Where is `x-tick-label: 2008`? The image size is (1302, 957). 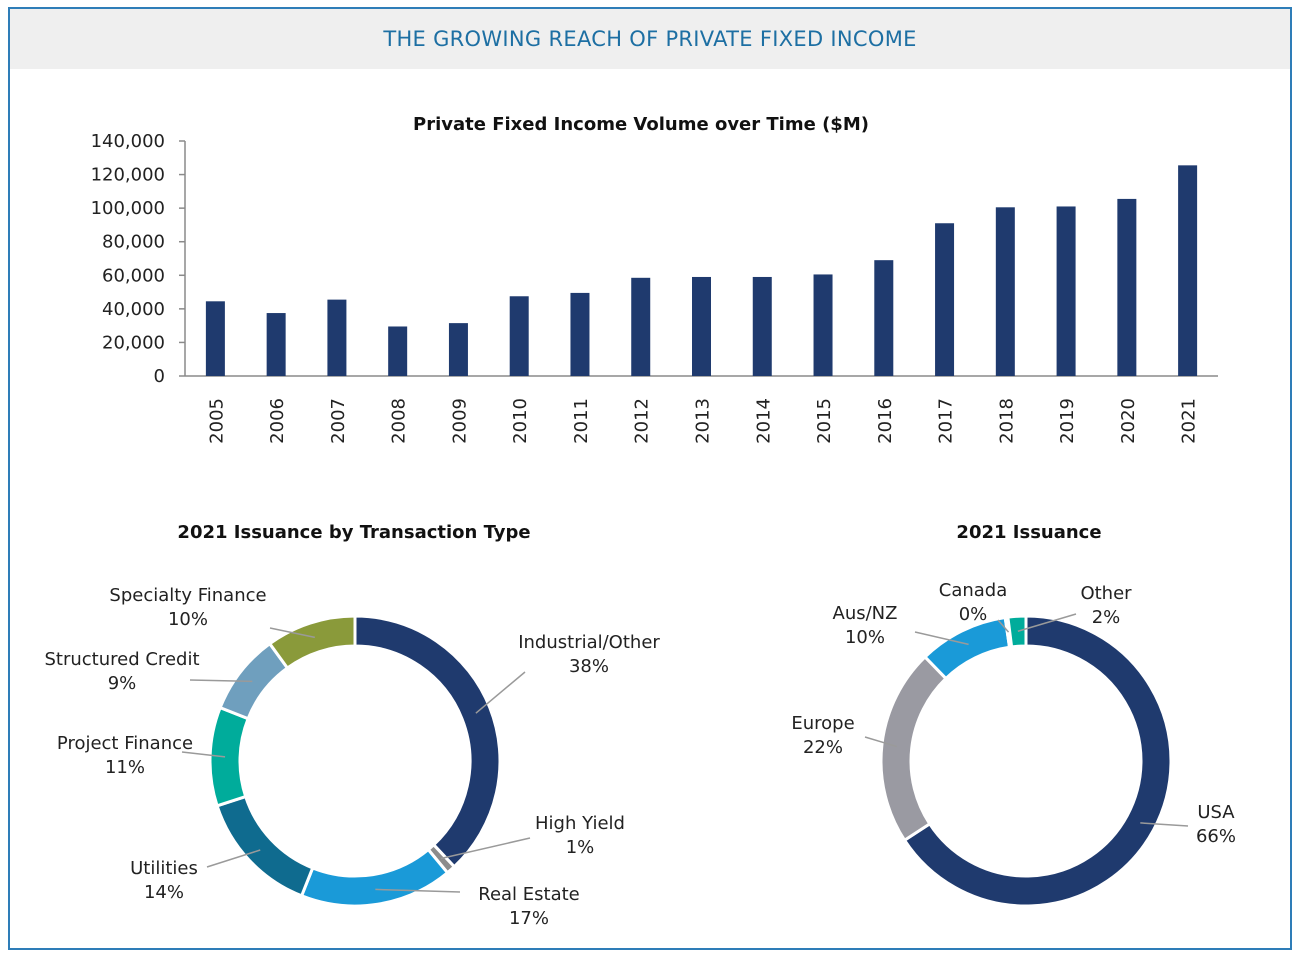
x-tick-label: 2008 is located at coordinates (399, 421).